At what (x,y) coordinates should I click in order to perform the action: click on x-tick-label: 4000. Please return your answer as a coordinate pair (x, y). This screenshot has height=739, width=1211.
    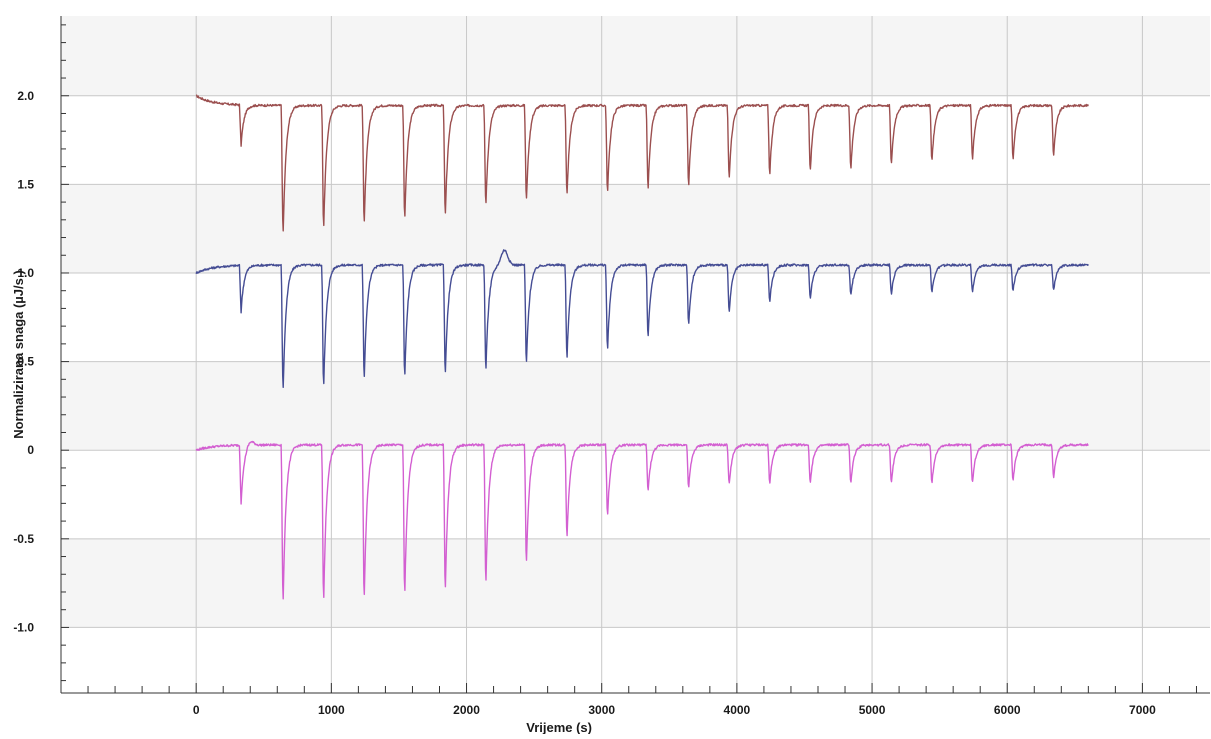
    Looking at the image, I should click on (737, 710).